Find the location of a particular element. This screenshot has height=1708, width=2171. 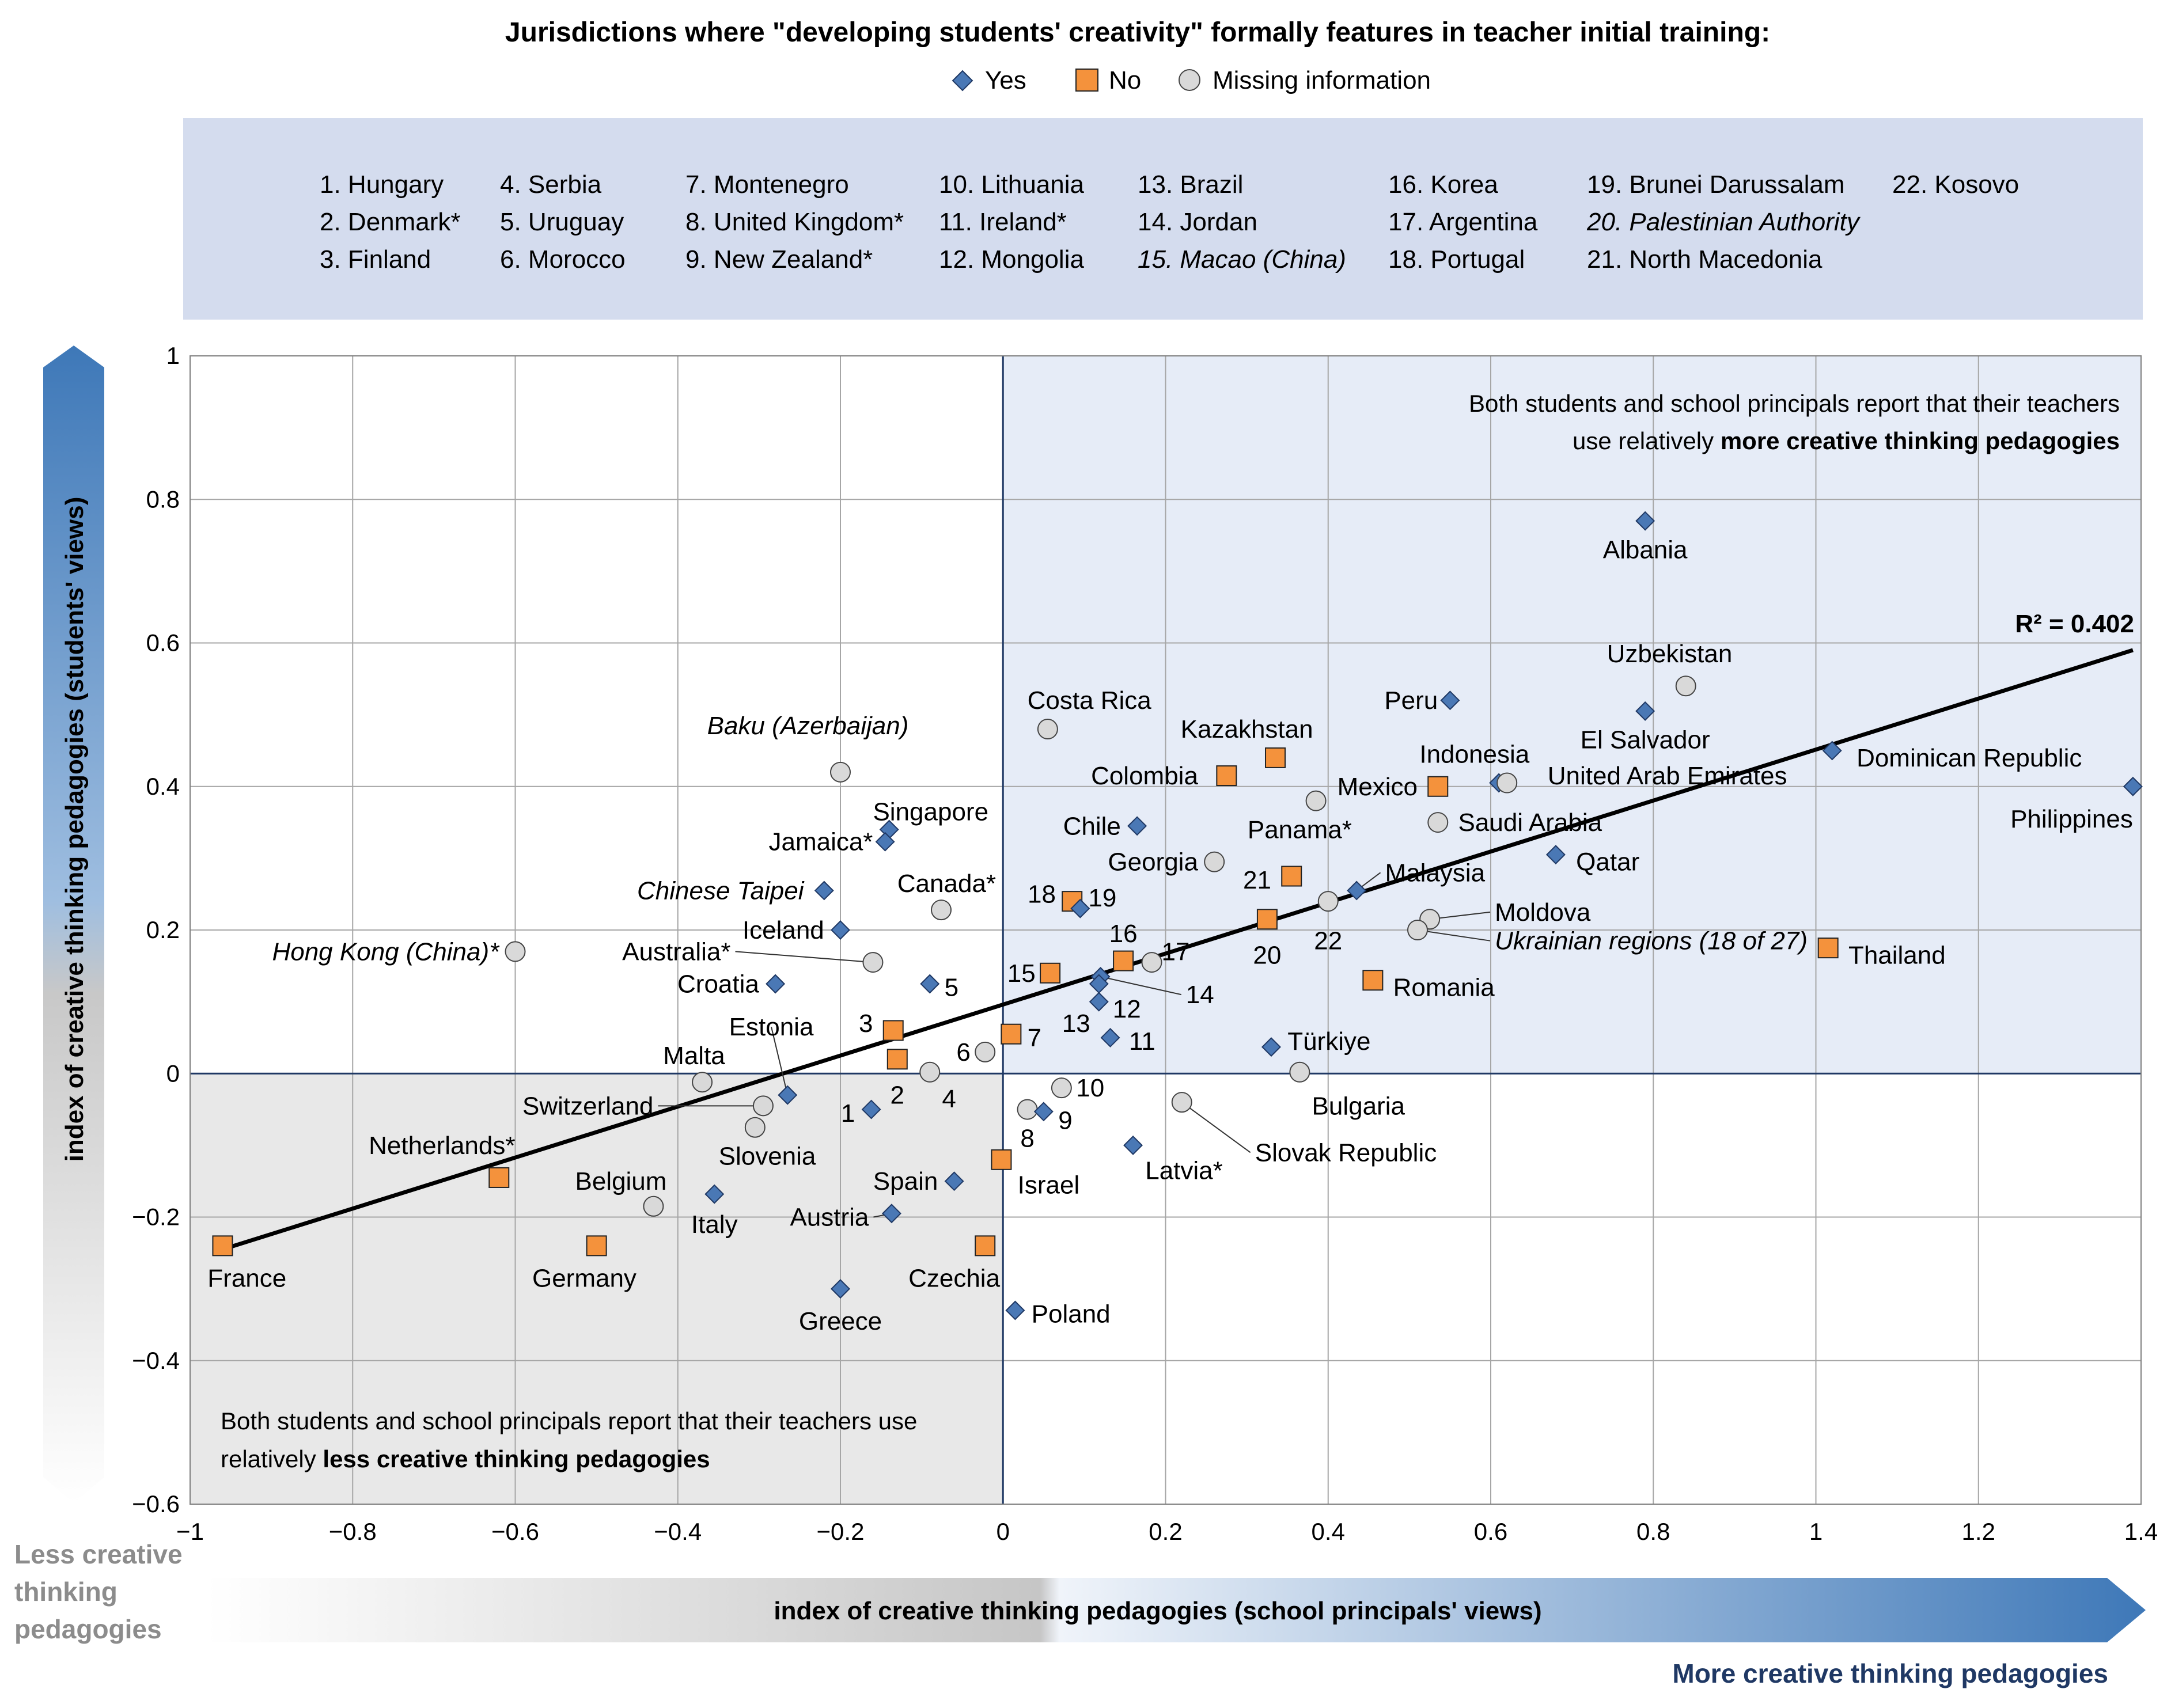

label-colombia: Colombia is located at coordinates (1144, 776).